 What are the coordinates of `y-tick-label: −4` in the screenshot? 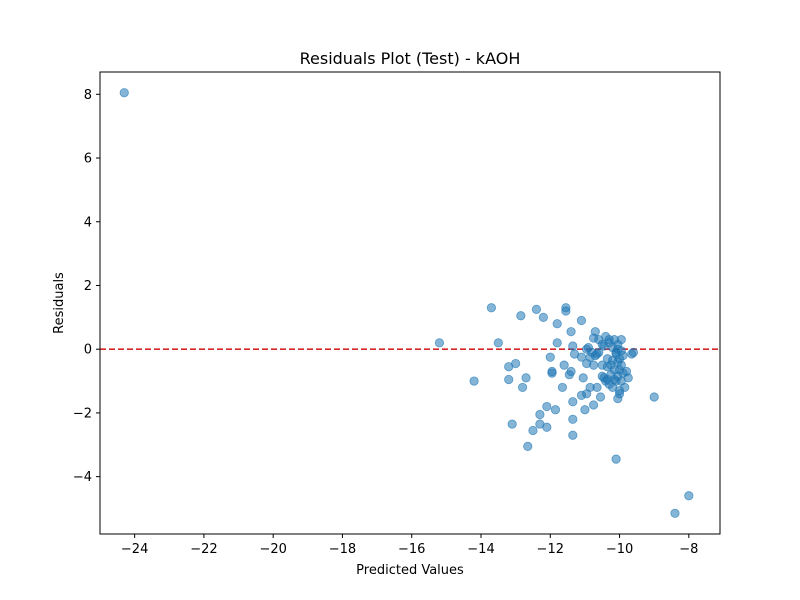 It's located at (82, 477).